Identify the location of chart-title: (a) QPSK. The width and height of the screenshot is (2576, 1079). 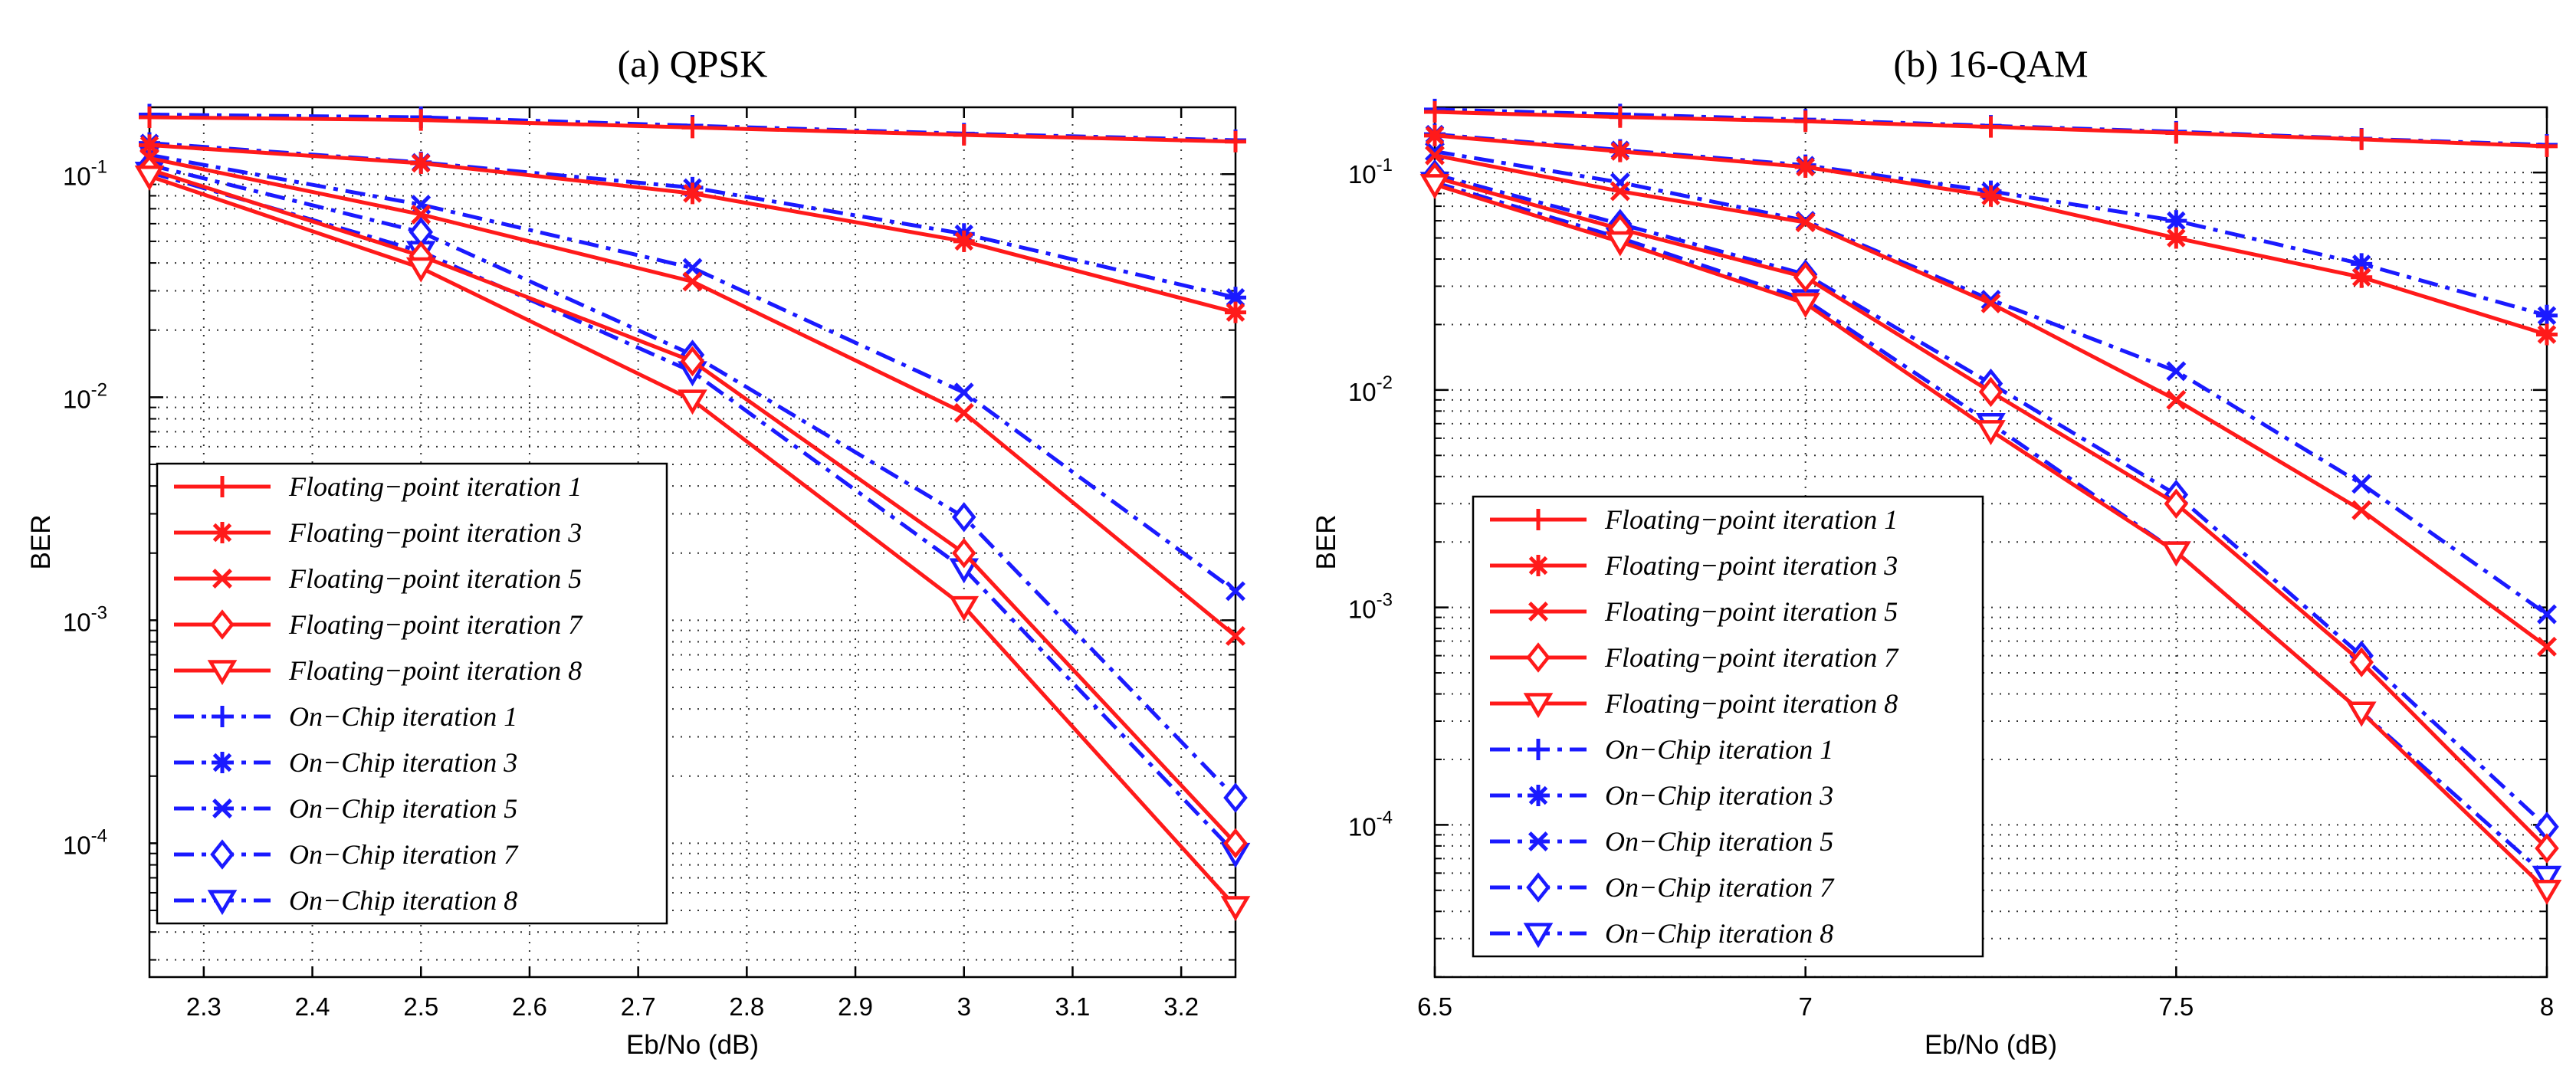
(693, 63).